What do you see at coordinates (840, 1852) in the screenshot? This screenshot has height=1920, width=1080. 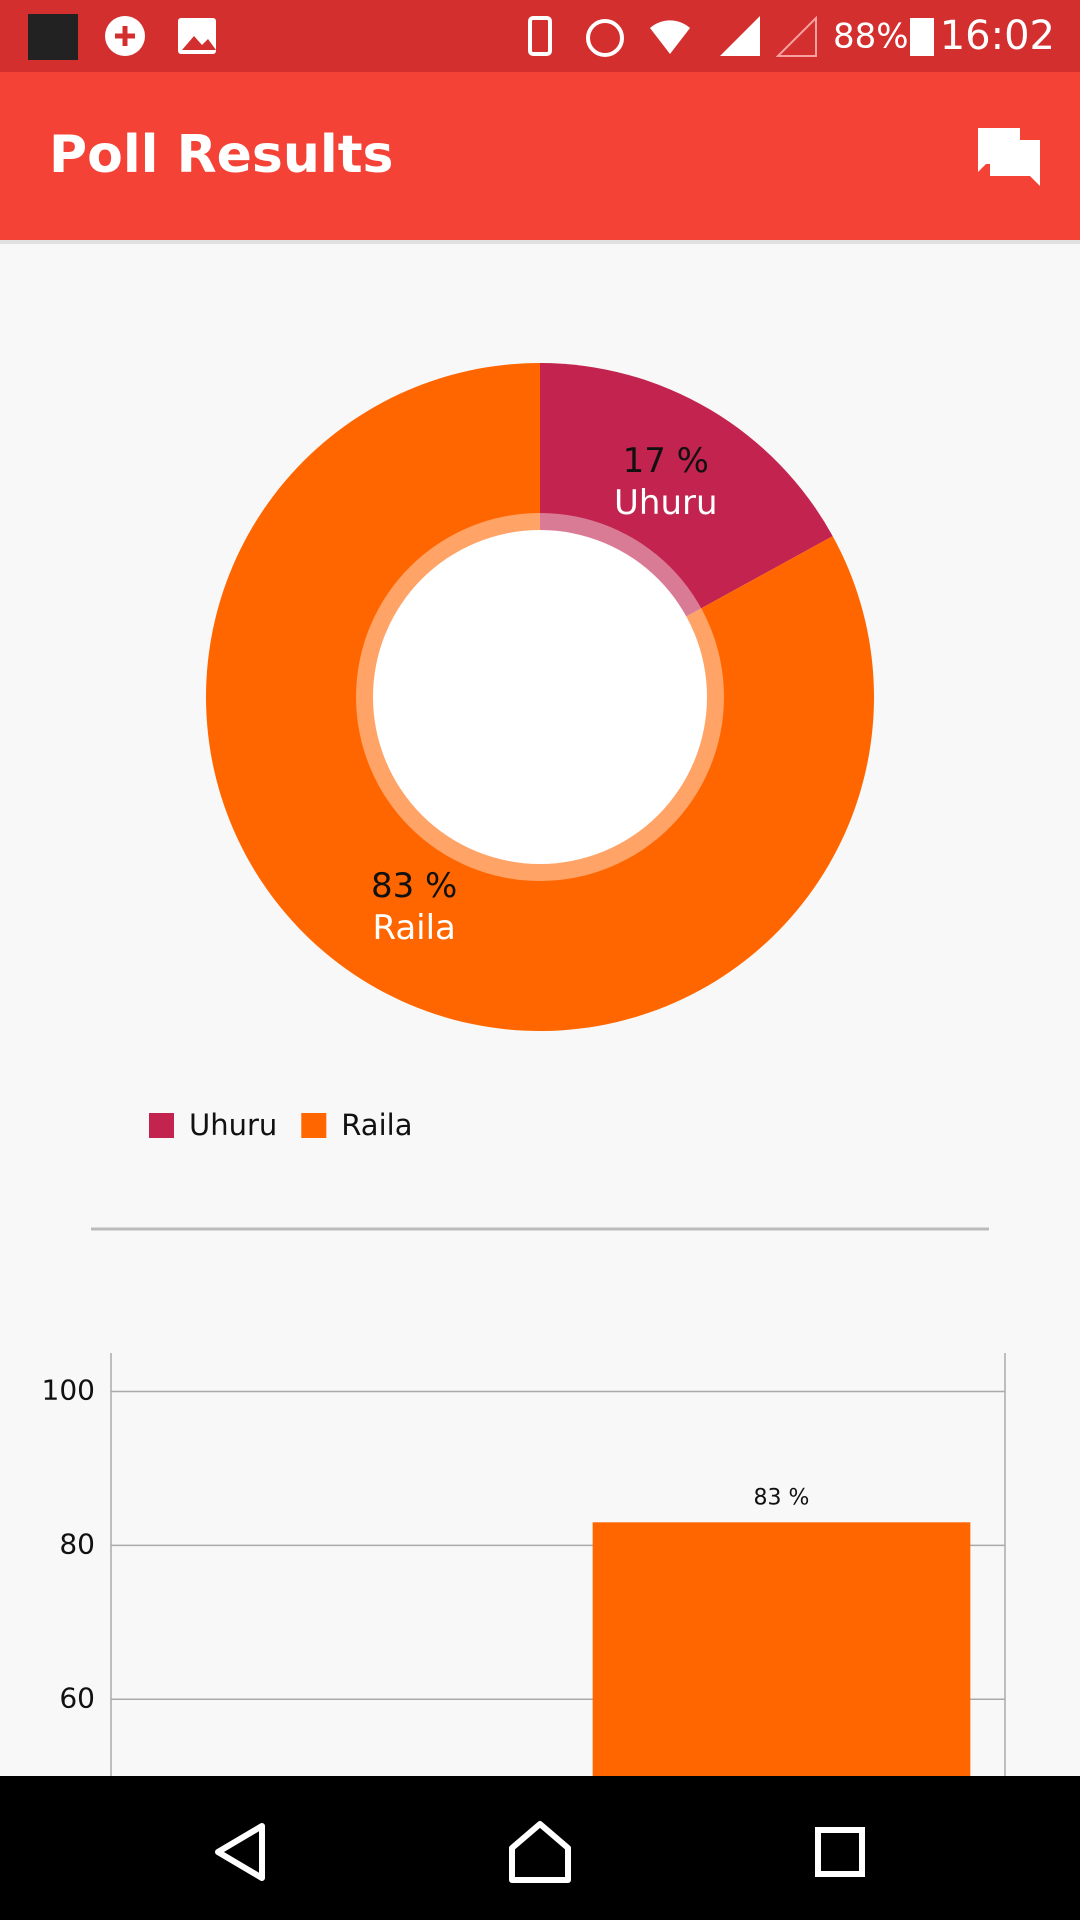 I see `recents-button` at bounding box center [840, 1852].